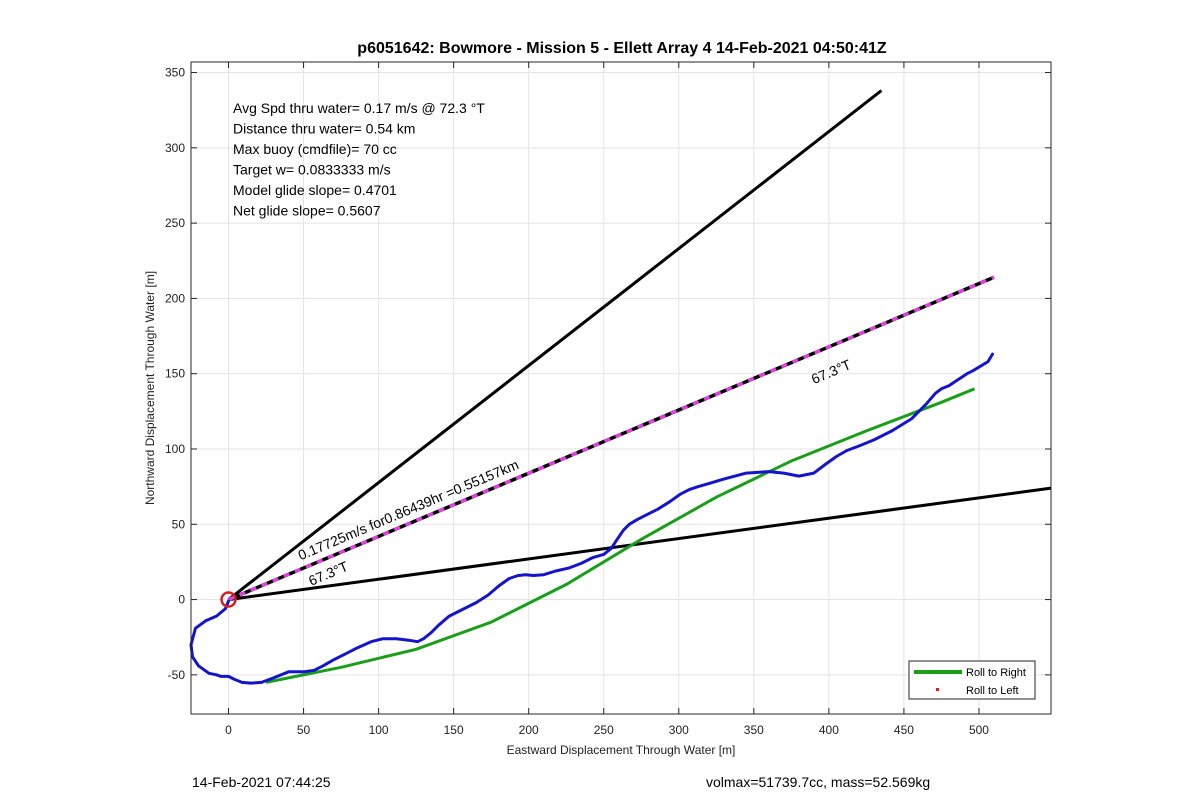 The image size is (1200, 804). What do you see at coordinates (315, 190) in the screenshot?
I see `stats-line: Model glide slope= 0.4701` at bounding box center [315, 190].